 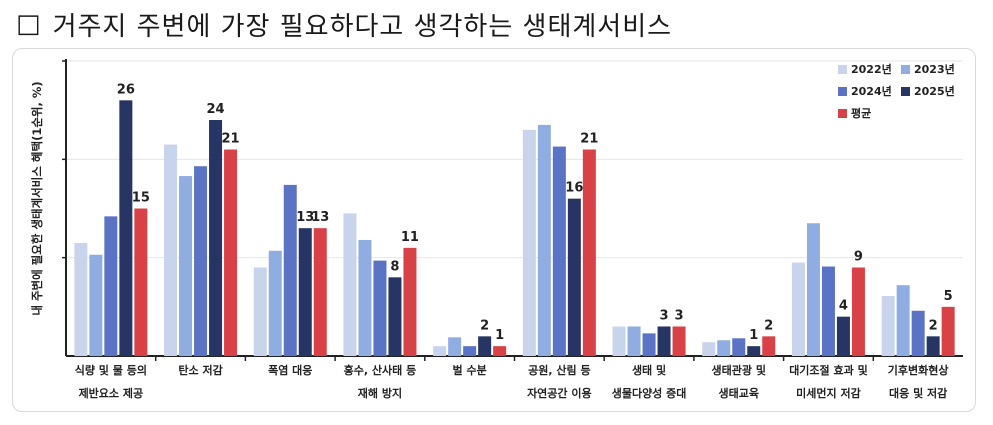 I want to click on y-axis-label: 내 주변에 필요한 생태계서비스 혜택(1순위, %), so click(x=37, y=198).